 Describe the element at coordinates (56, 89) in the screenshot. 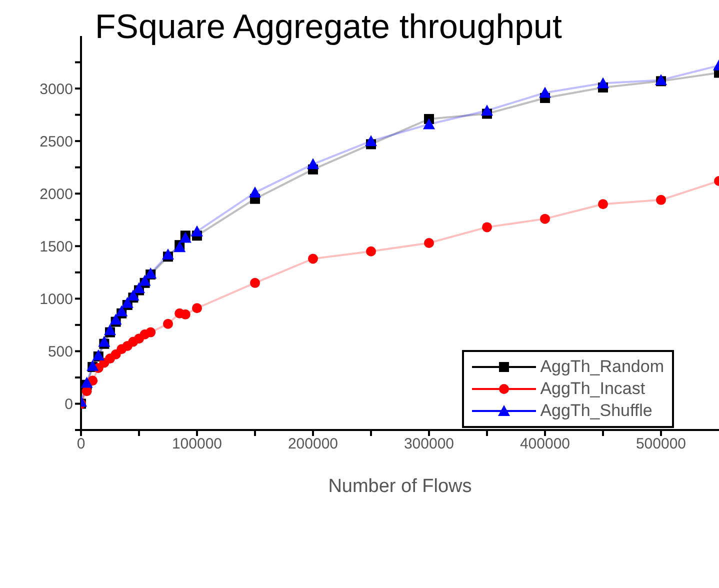

I see `y-tick-label: 3000` at that location.